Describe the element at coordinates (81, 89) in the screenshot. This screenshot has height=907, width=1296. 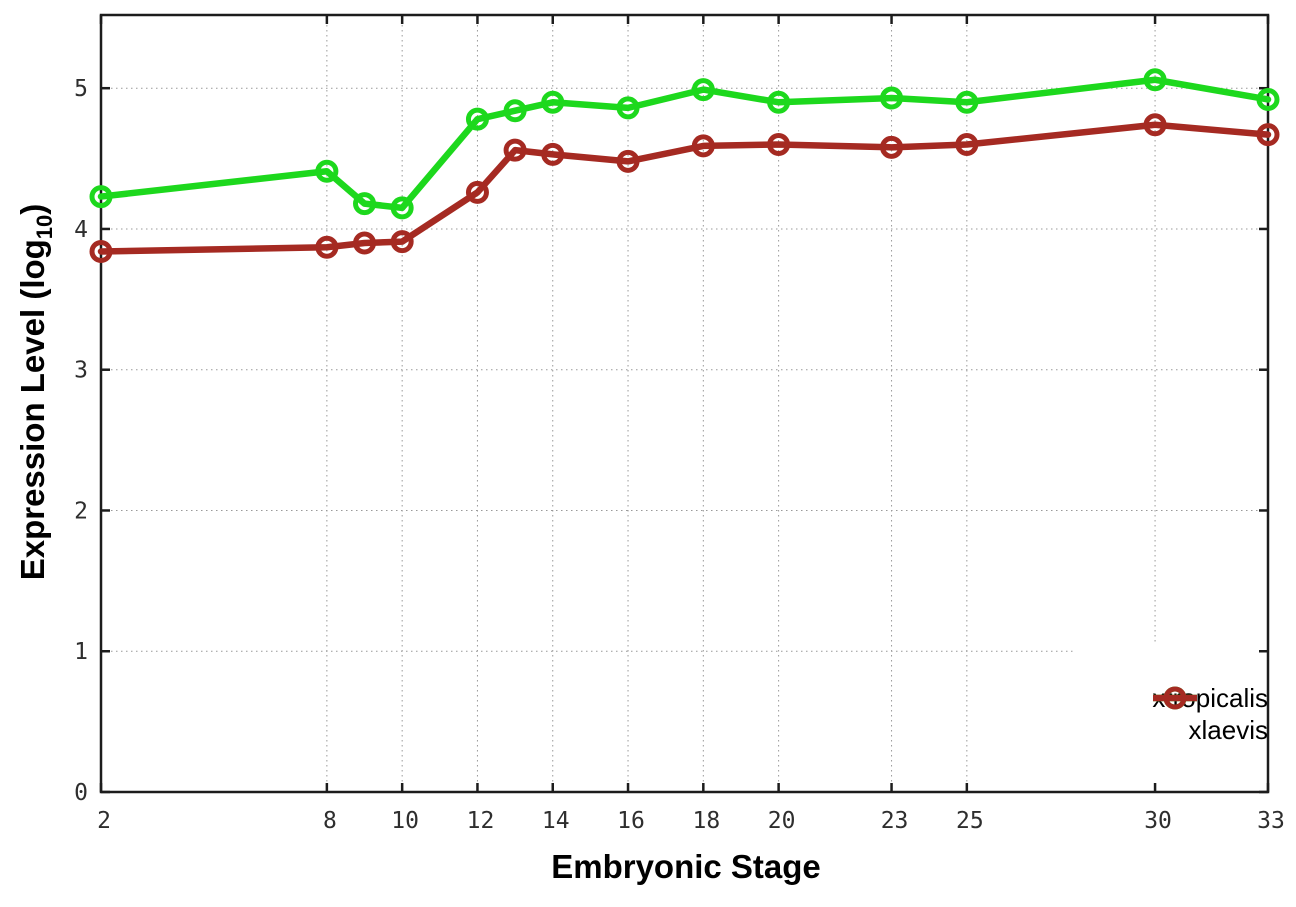
I see `y-tick-label: 5` at that location.